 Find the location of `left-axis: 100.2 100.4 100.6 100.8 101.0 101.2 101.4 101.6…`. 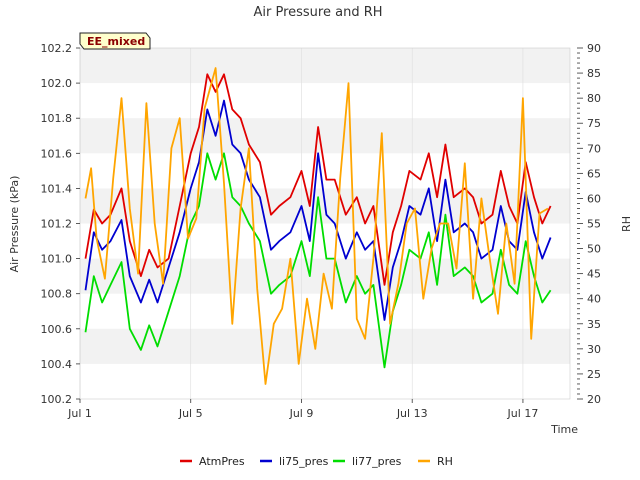

left-axis: 100.2 100.4 100.6 100.8 101.0 101.2 101.4 101.6… is located at coordinates (60, 224).